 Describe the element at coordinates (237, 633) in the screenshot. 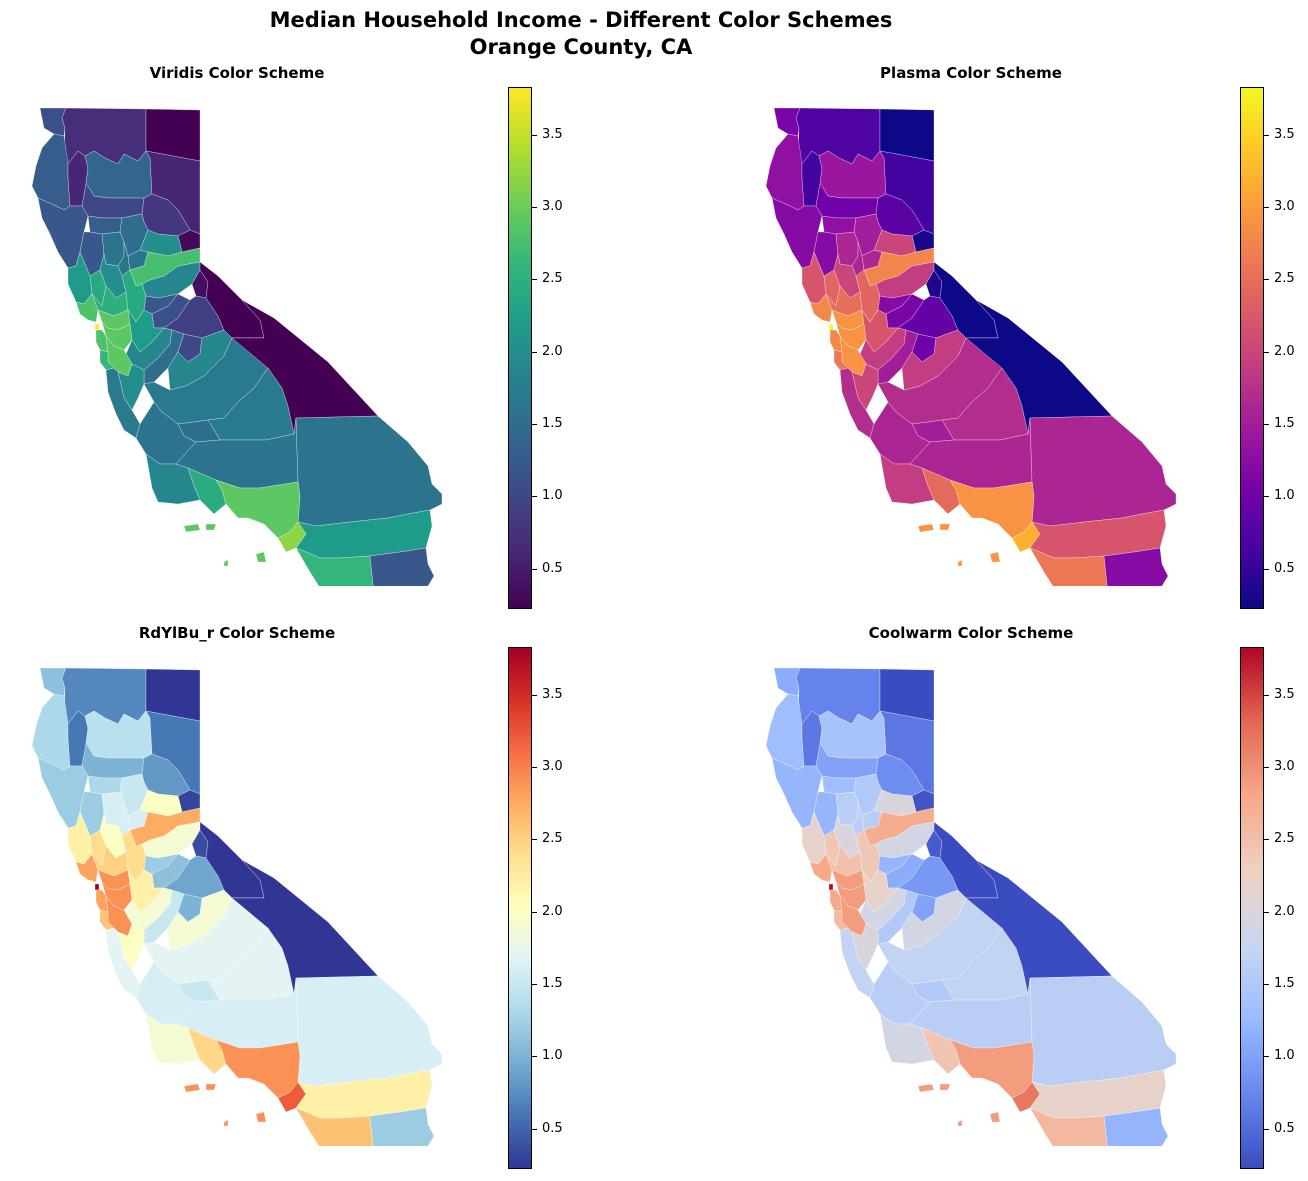

I see `panel-title: RdYlBu_r Color Scheme` at that location.